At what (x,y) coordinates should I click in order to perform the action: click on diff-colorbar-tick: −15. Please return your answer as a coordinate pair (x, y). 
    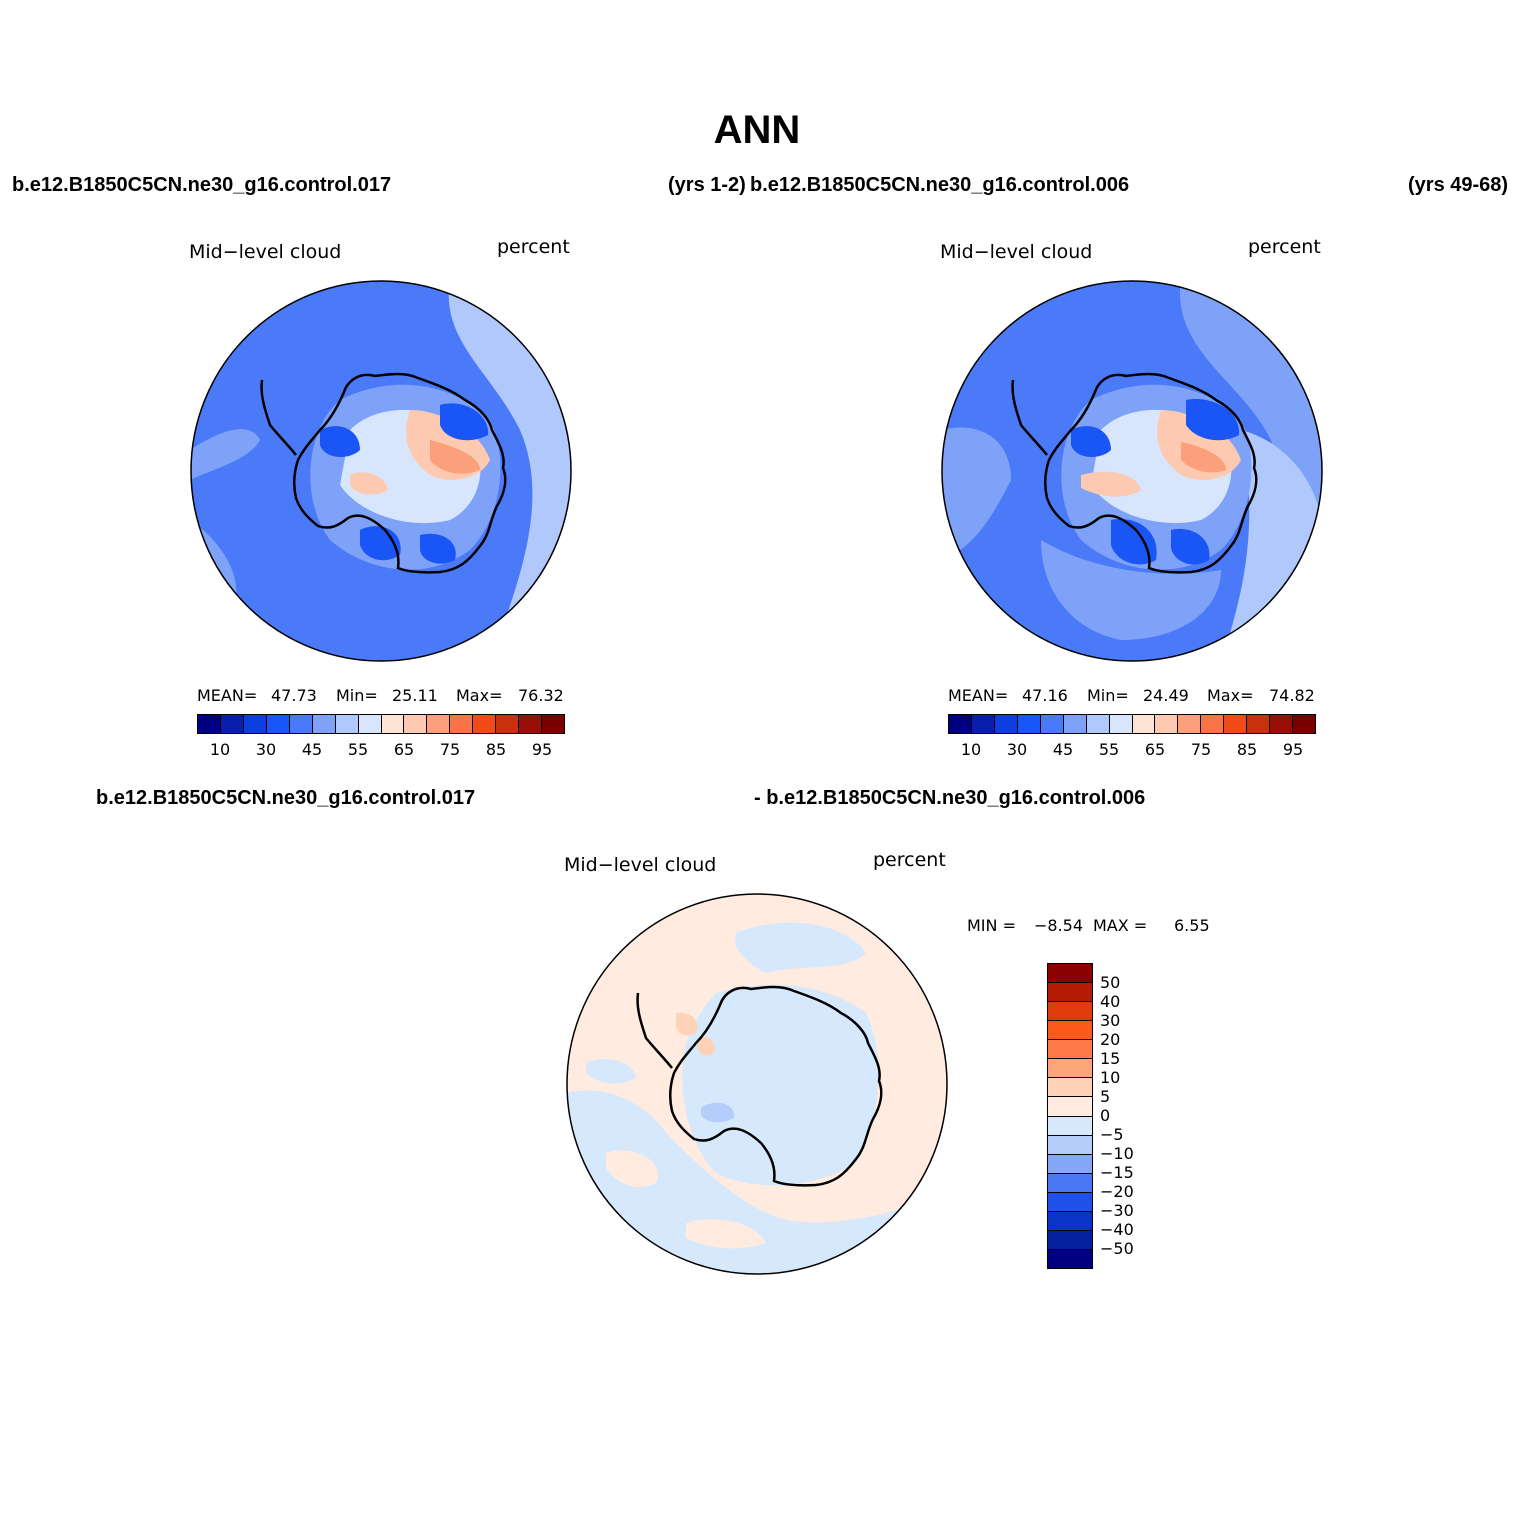
    Looking at the image, I should click on (1117, 1172).